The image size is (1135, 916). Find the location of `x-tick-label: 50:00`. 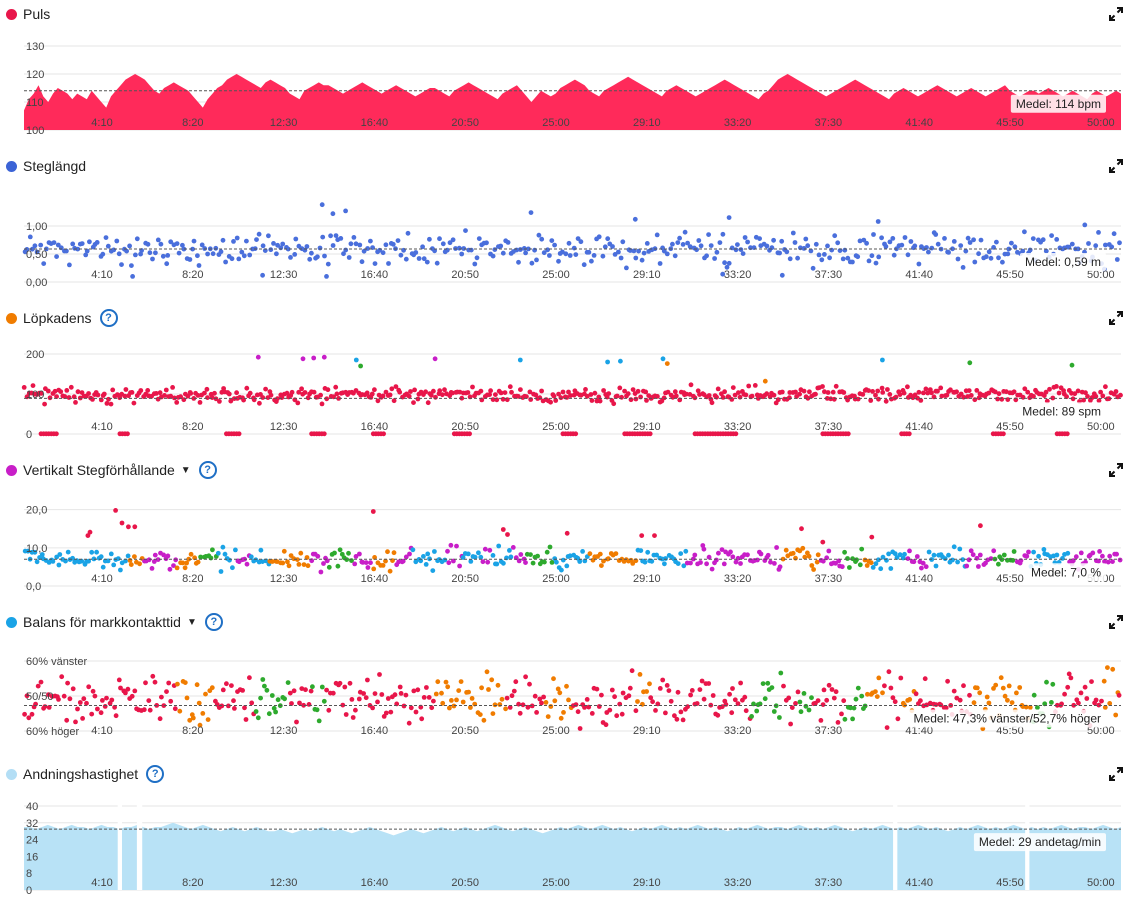

x-tick-label: 50:00 is located at coordinates (1101, 275).